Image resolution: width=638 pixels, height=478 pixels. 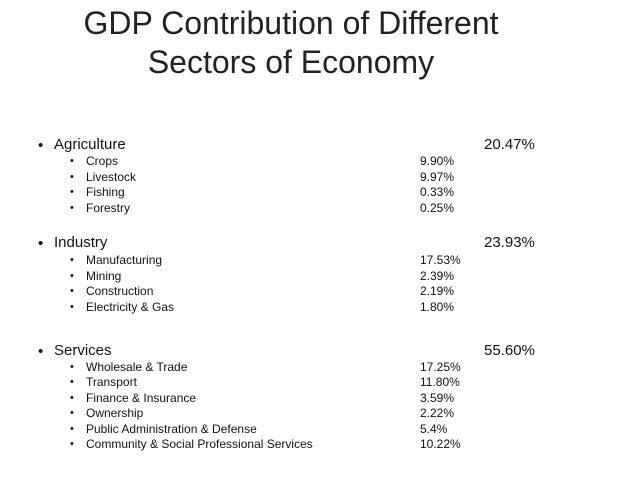 What do you see at coordinates (111, 382) in the screenshot?
I see `item-label: Transport` at bounding box center [111, 382].